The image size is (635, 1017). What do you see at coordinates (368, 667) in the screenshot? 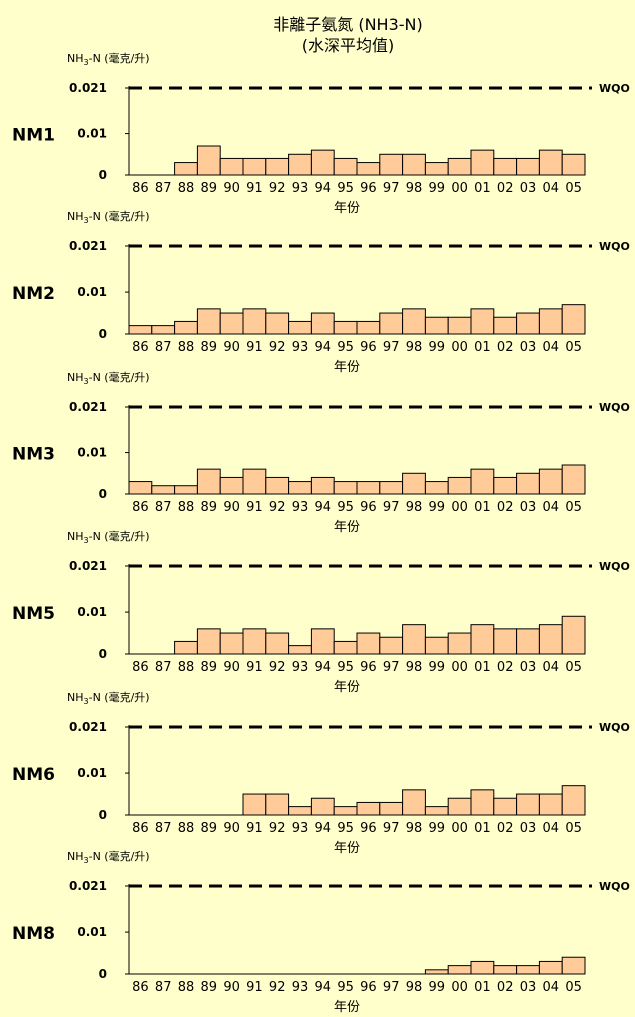
I see `x-tick-label: 96` at bounding box center [368, 667].